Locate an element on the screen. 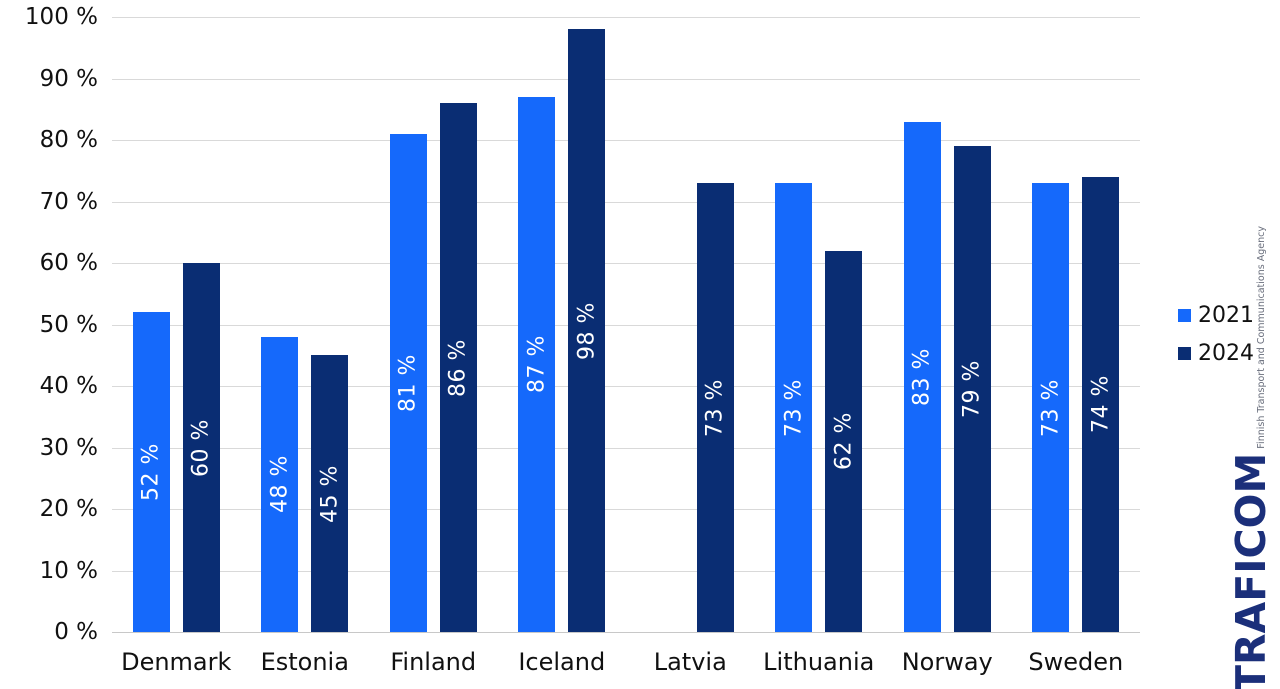 The width and height of the screenshot is (1280, 689). bar-2021-lithuania: 73 % is located at coordinates (794, 407).